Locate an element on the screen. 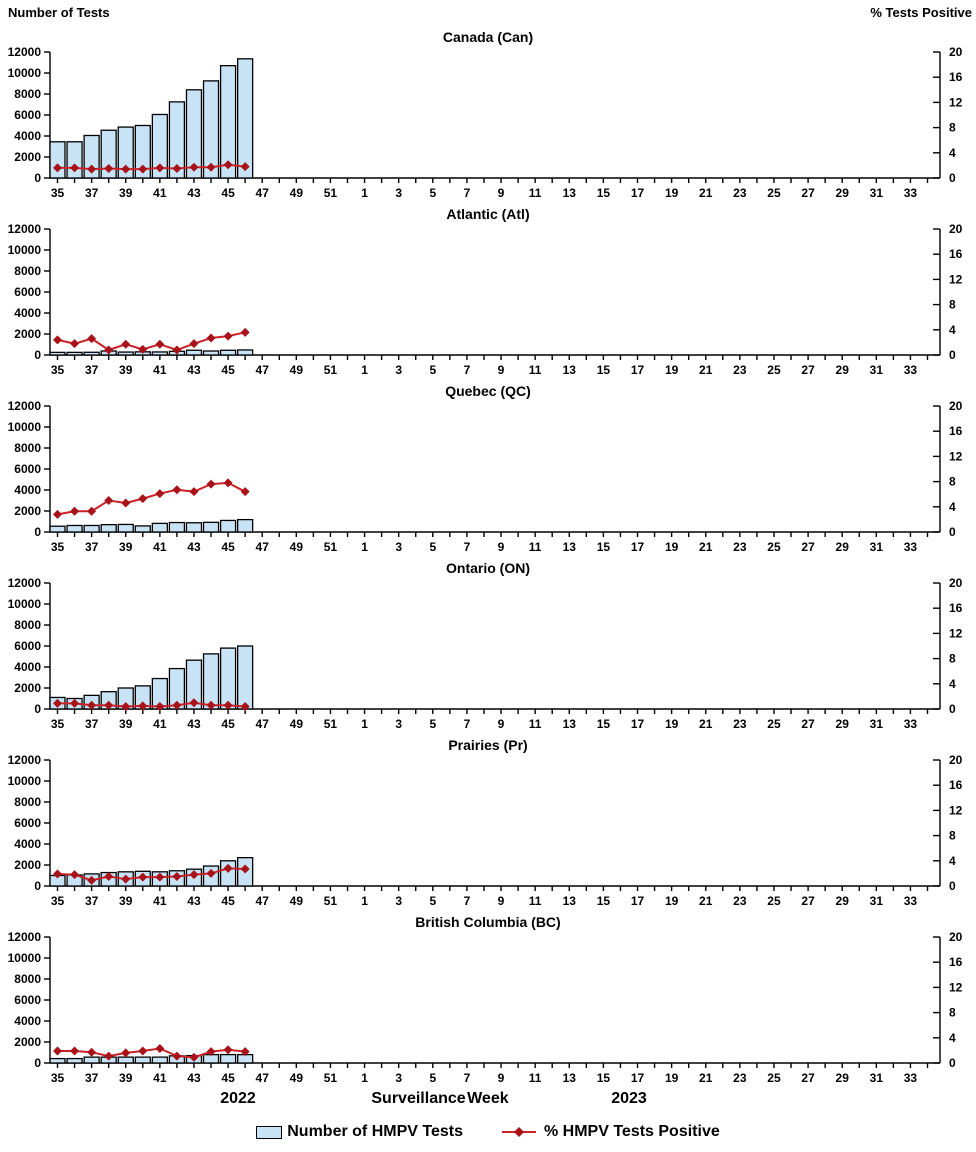 This screenshot has height=1152, width=976. svg-text: 35 is located at coordinates (58, 901).